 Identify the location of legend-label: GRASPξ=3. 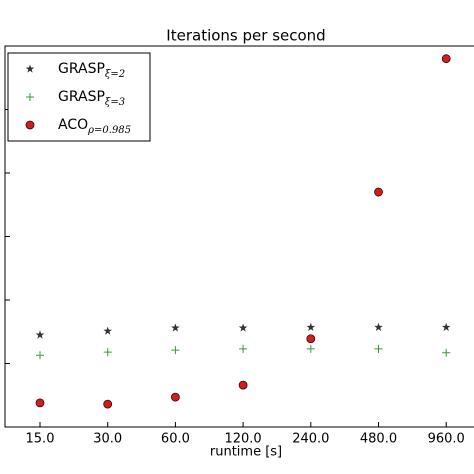
(91, 98).